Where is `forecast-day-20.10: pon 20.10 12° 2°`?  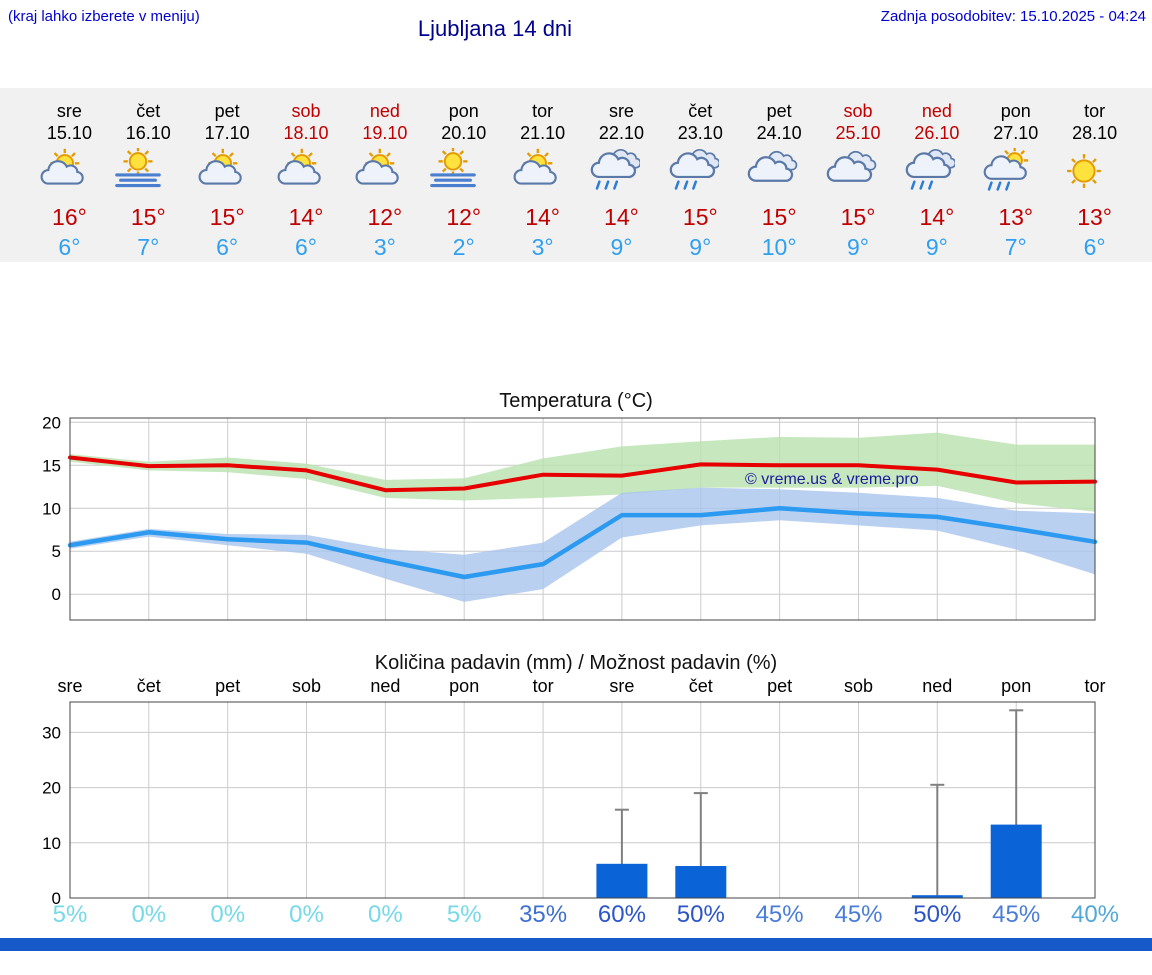 forecast-day-20.10: pon 20.10 12° 2° is located at coordinates (463, 180).